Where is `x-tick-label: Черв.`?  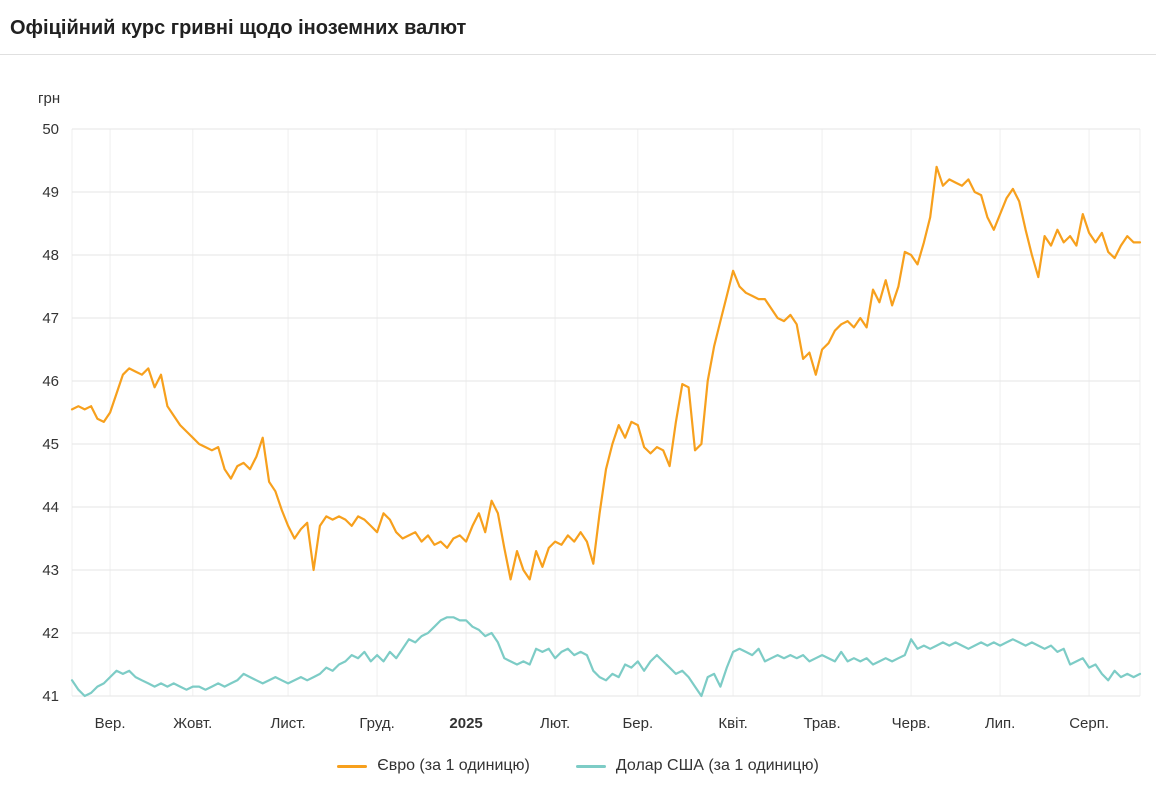
x-tick-label: Черв. is located at coordinates (911, 723).